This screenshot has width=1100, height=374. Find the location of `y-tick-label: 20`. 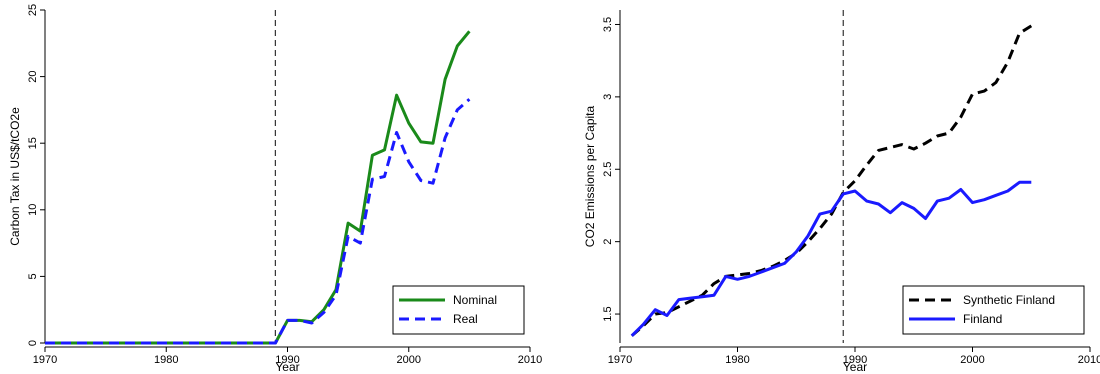

y-tick-label: 20 is located at coordinates (33, 76).